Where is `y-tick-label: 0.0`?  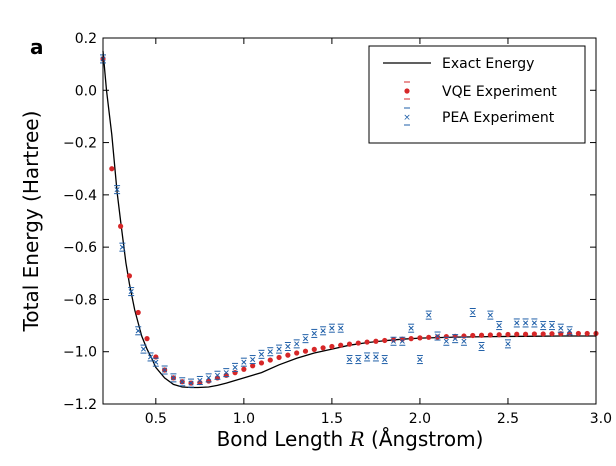 y-tick-label: 0.0 is located at coordinates (86, 91).